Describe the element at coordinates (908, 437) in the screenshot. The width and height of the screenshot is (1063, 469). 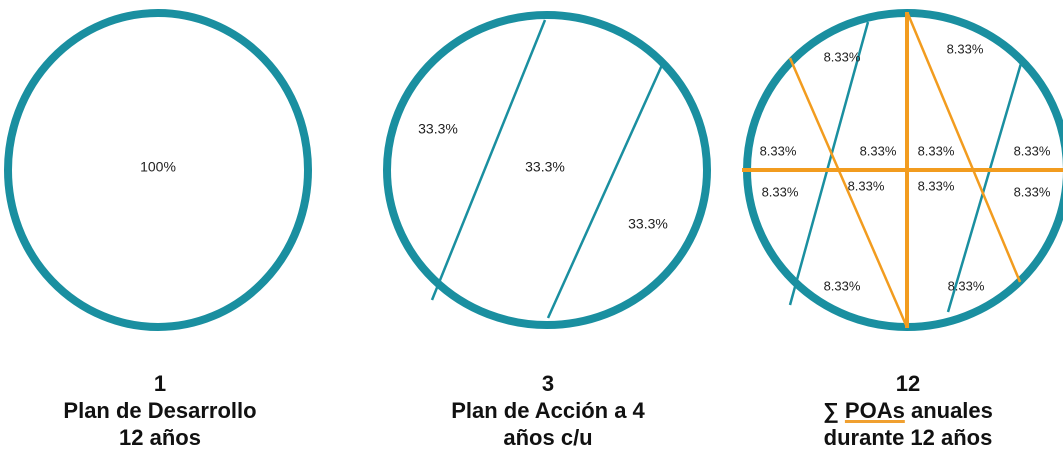
I see `caption-line: durante 12 años` at that location.